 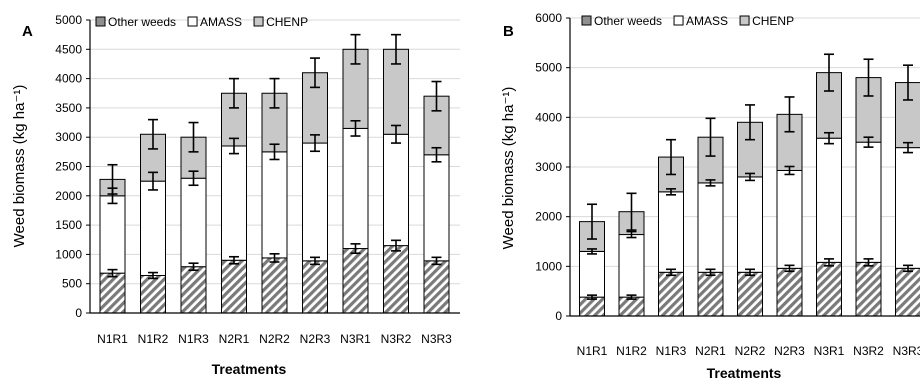 What do you see at coordinates (201, 22) in the screenshot?
I see `panel-a-legend: Other weeds AMASS CHENP` at bounding box center [201, 22].